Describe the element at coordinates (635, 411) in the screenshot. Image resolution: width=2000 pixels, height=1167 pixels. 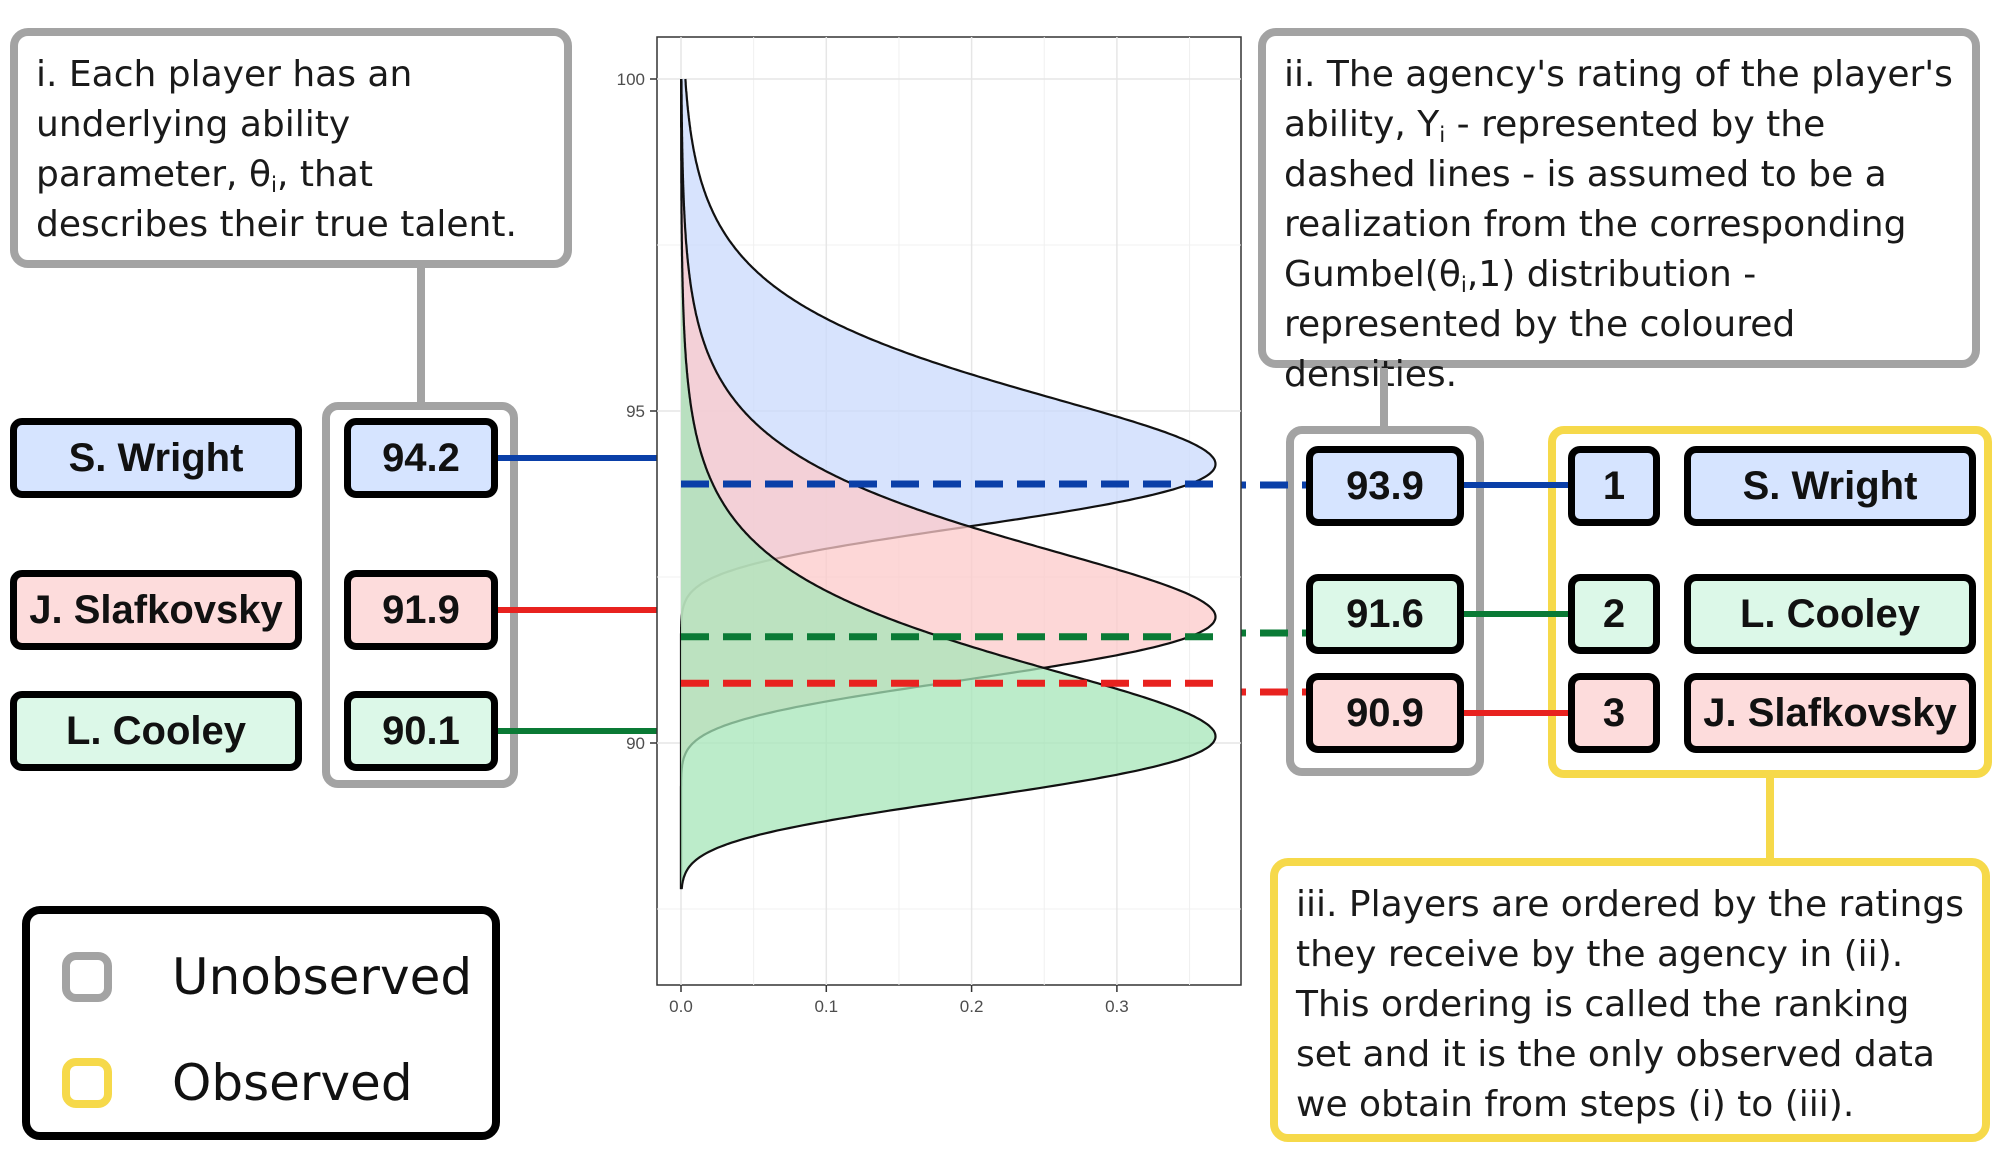
I see `y-tick-label: 95` at that location.